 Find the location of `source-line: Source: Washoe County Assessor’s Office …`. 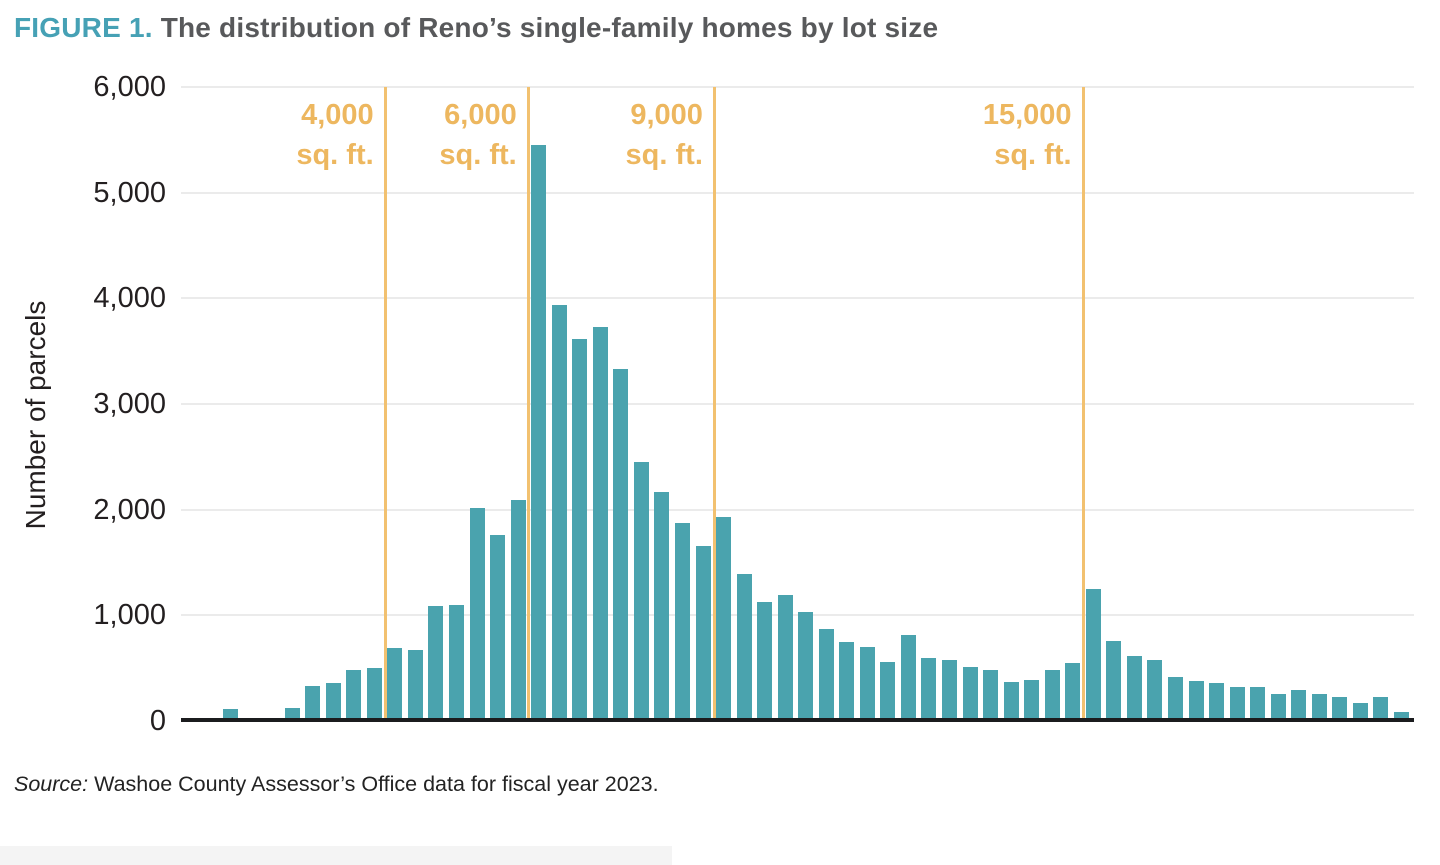

source-line: Source: Washoe County Assessor’s Office … is located at coordinates (336, 784).